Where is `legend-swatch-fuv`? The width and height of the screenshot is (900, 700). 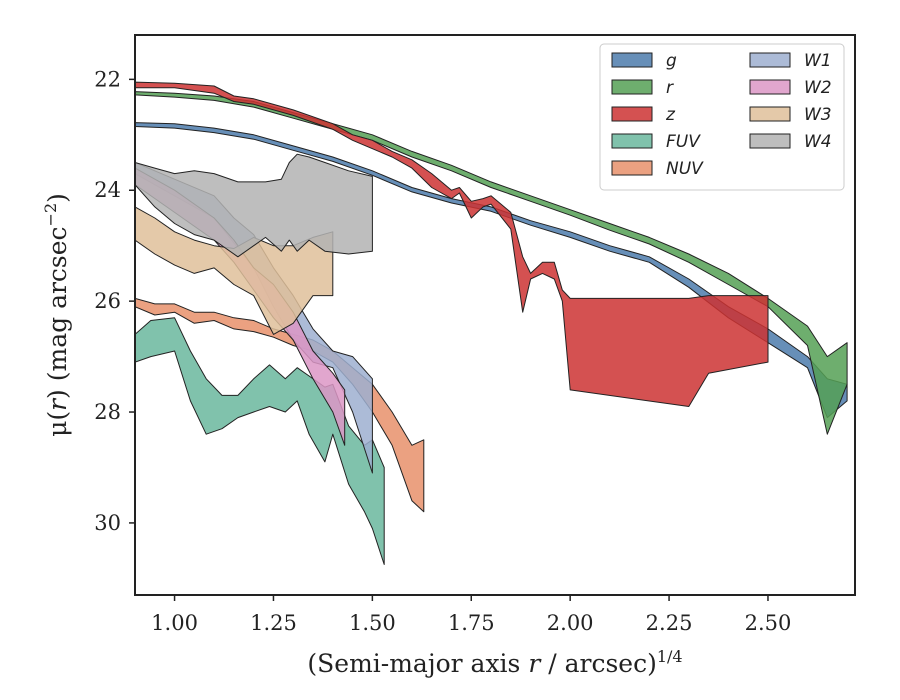 legend-swatch-fuv is located at coordinates (632, 141).